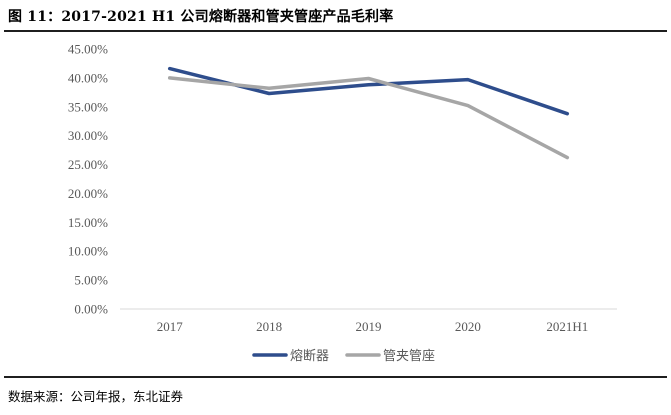 This screenshot has width=671, height=415. I want to click on y-tick-label: 20.00%, so click(88, 193).